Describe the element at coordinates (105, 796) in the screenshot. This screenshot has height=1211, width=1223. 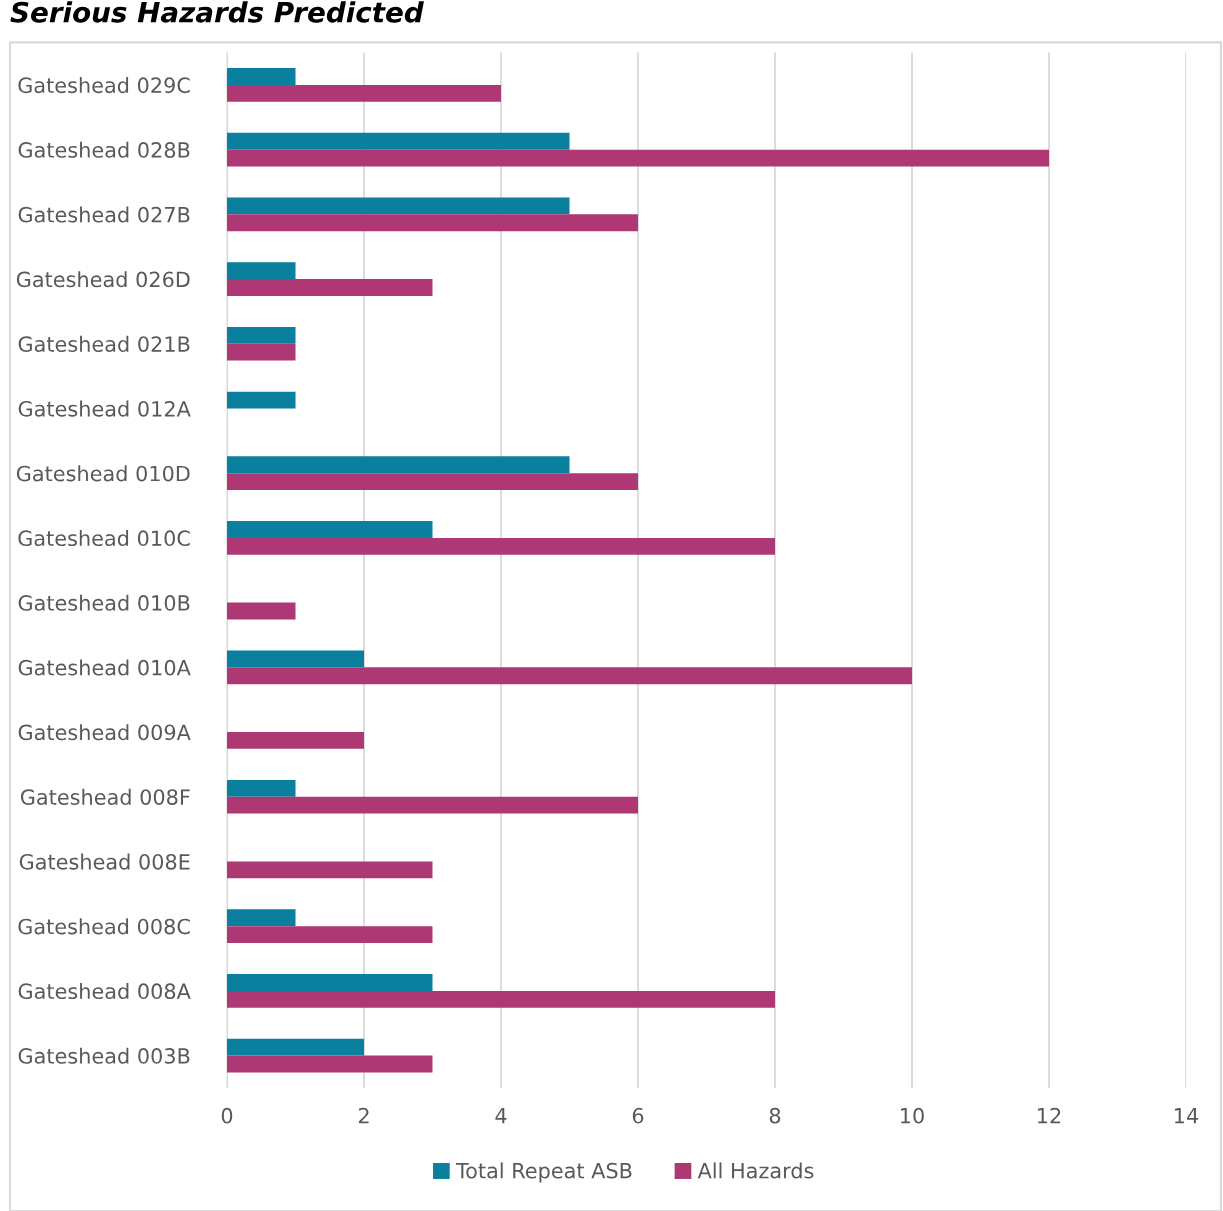
I see `y-tick-label: Gateshead 008F` at that location.